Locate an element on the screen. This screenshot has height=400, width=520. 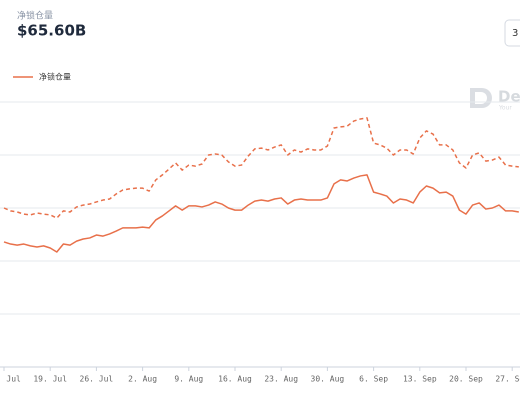
watermark-logo is located at coordinates (481, 98).